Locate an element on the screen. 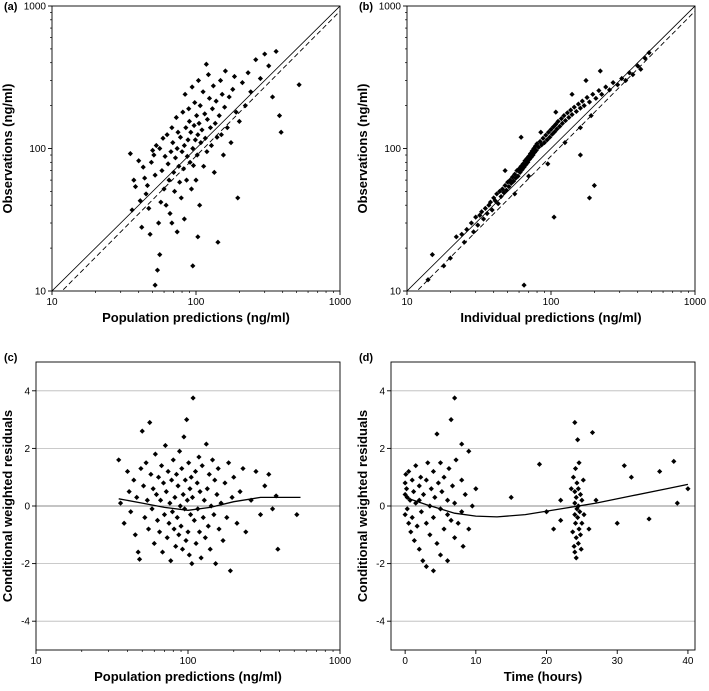 The height and width of the screenshot is (691, 709). y-tick-label: -4 is located at coordinates (380, 622).